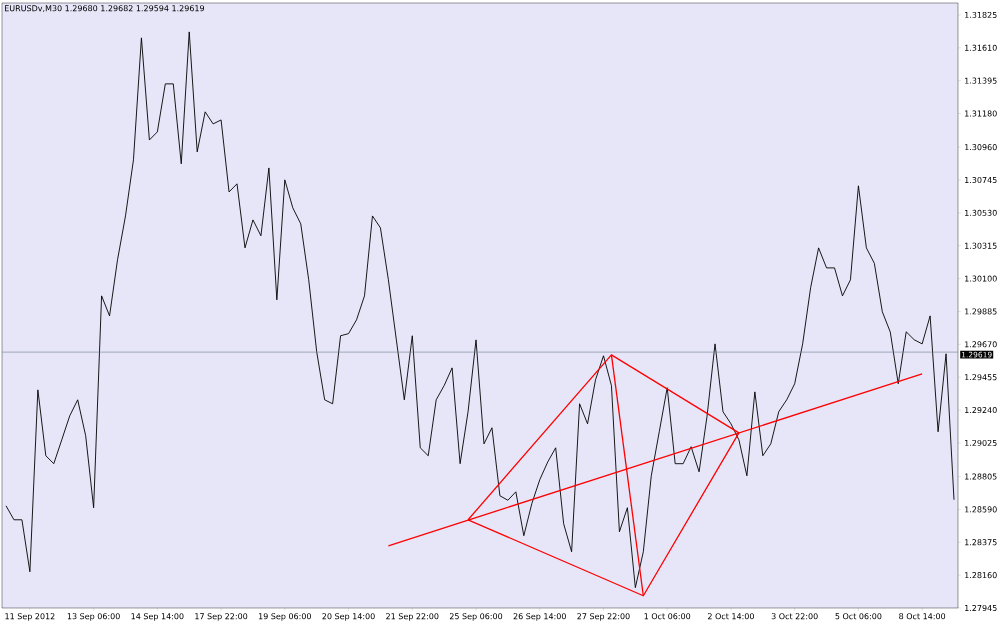  I want to click on y-tick-label: 1.31825, so click(981, 14).